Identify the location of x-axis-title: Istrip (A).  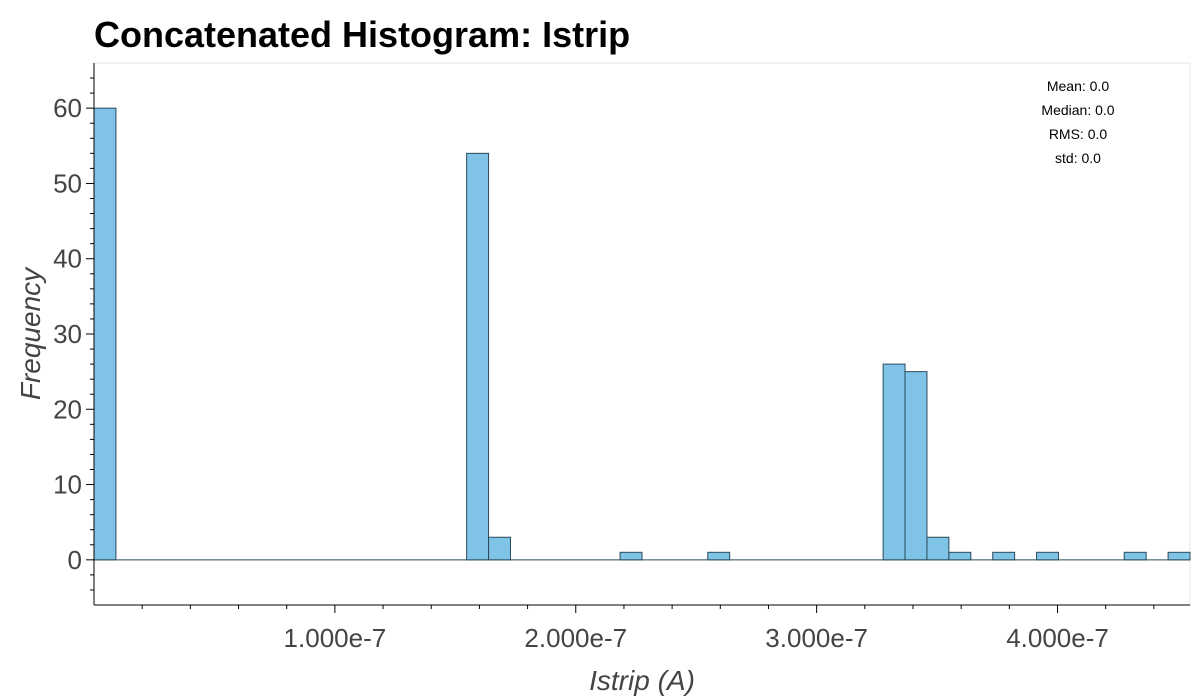
(642, 680).